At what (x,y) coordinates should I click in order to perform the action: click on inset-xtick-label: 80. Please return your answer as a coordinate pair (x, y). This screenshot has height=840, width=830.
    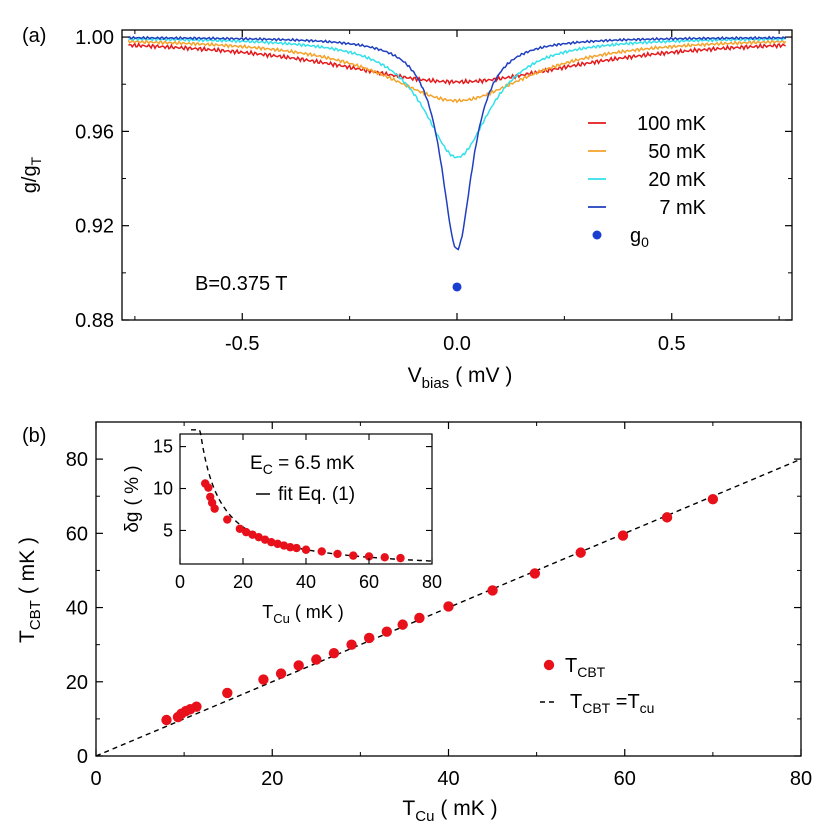
    Looking at the image, I should click on (432, 582).